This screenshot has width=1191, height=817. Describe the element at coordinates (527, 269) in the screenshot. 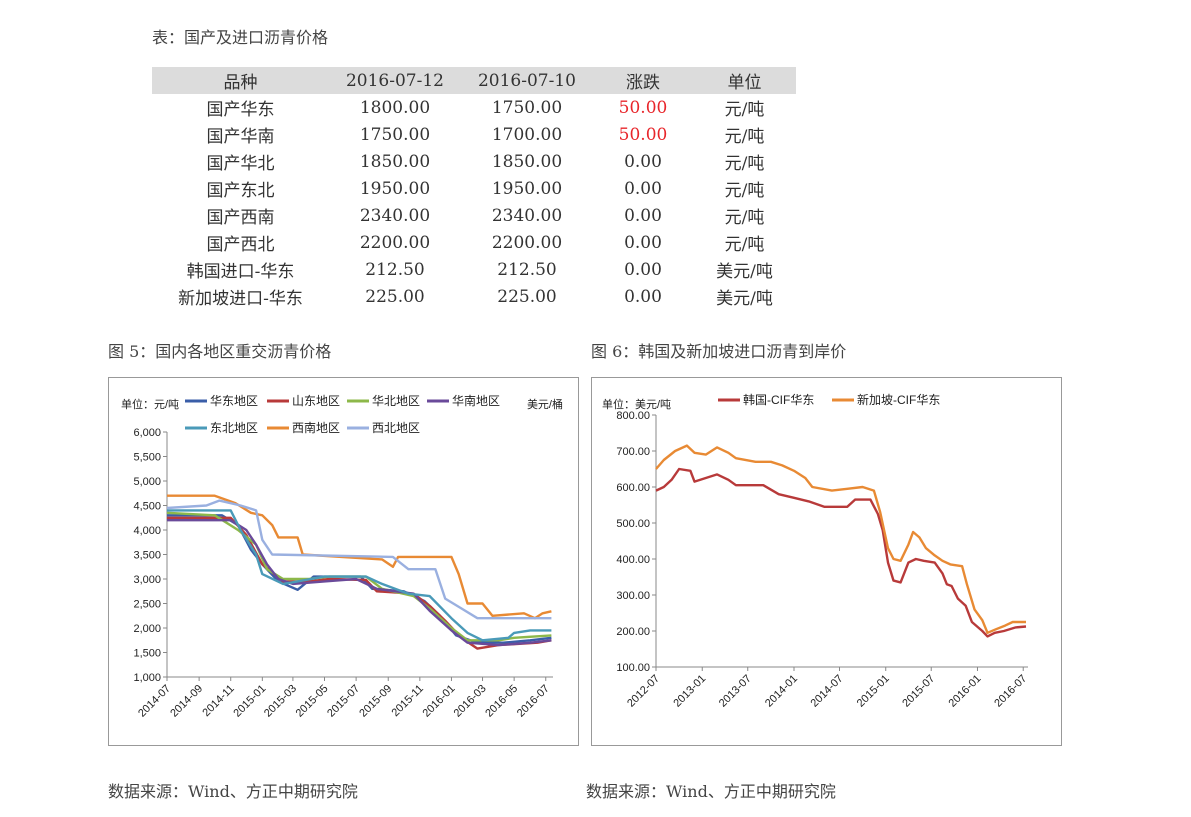

I see `cell-price-2: 212.50` at that location.